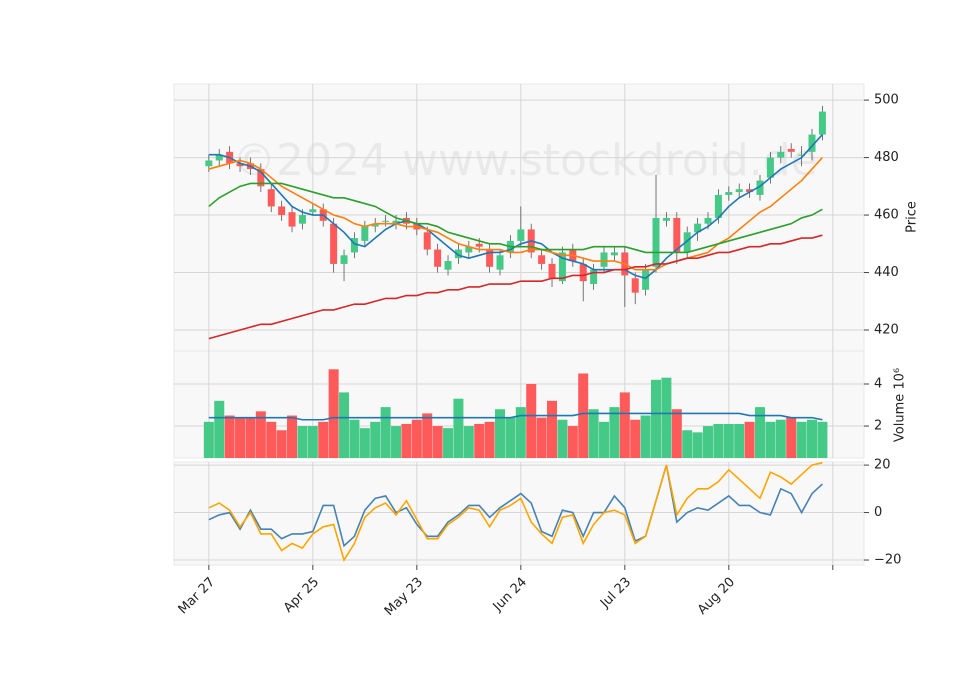 The height and width of the screenshot is (690, 960). Describe the element at coordinates (404, 597) in the screenshot. I see `x-tick-label: May 23` at that location.